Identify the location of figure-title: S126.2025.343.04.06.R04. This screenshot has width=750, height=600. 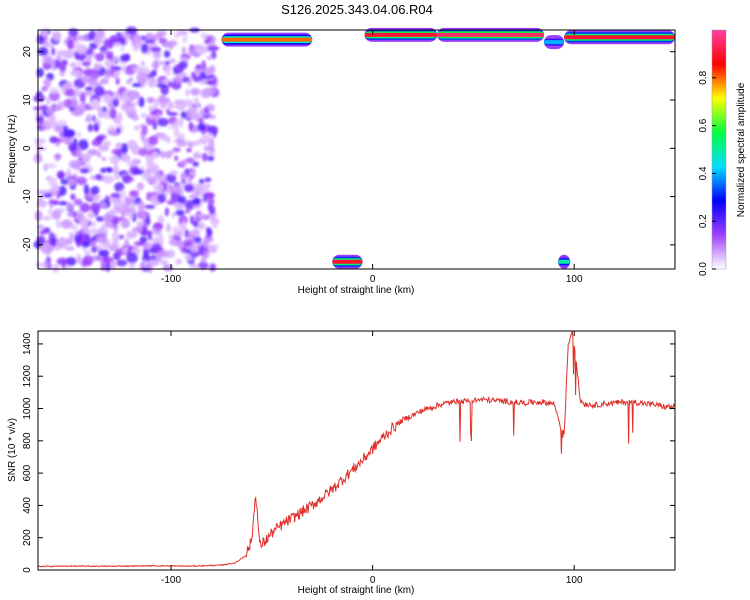
(357, 9).